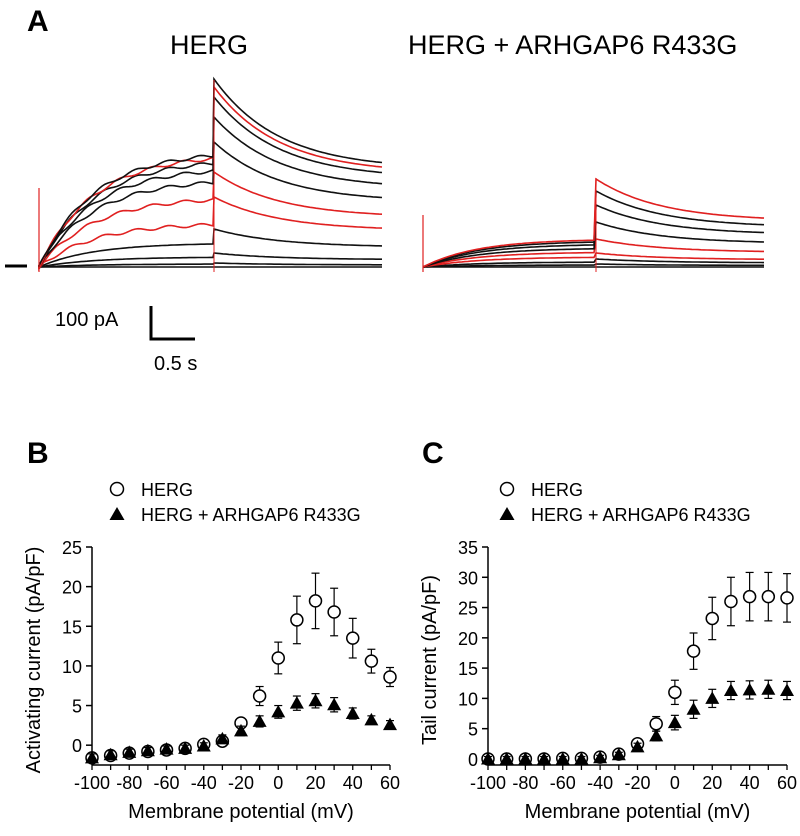 The width and height of the screenshot is (800, 836). Describe the element at coordinates (38, 453) in the screenshot. I see `panel-label-b: B` at that location.